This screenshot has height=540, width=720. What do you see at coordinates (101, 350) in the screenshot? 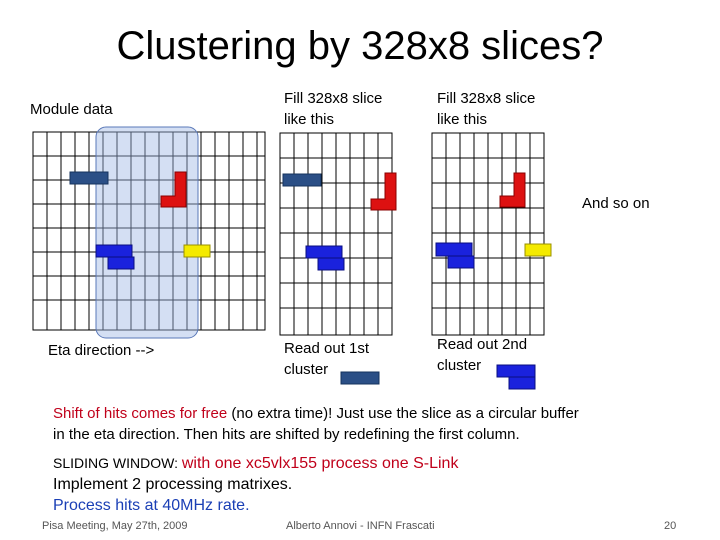
I see `eta-direction-label: Eta direction -->` at bounding box center [101, 350].